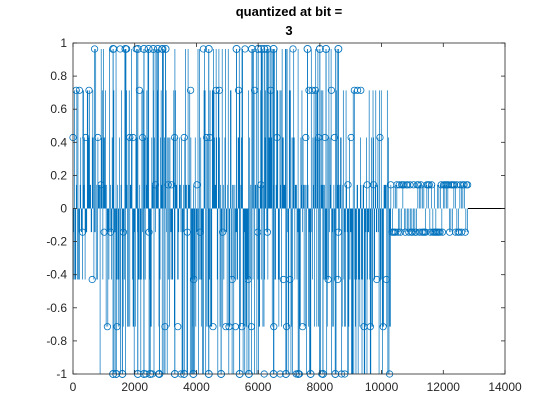  I want to click on x-tick-label: 4000, so click(196, 387).